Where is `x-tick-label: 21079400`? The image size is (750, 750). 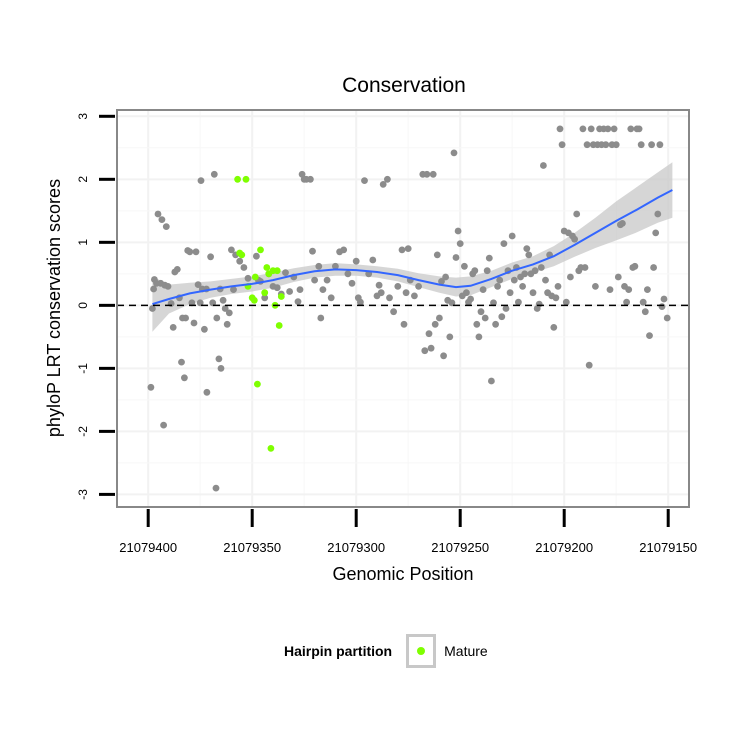 x-tick-label: 21079400 is located at coordinates (148, 547).